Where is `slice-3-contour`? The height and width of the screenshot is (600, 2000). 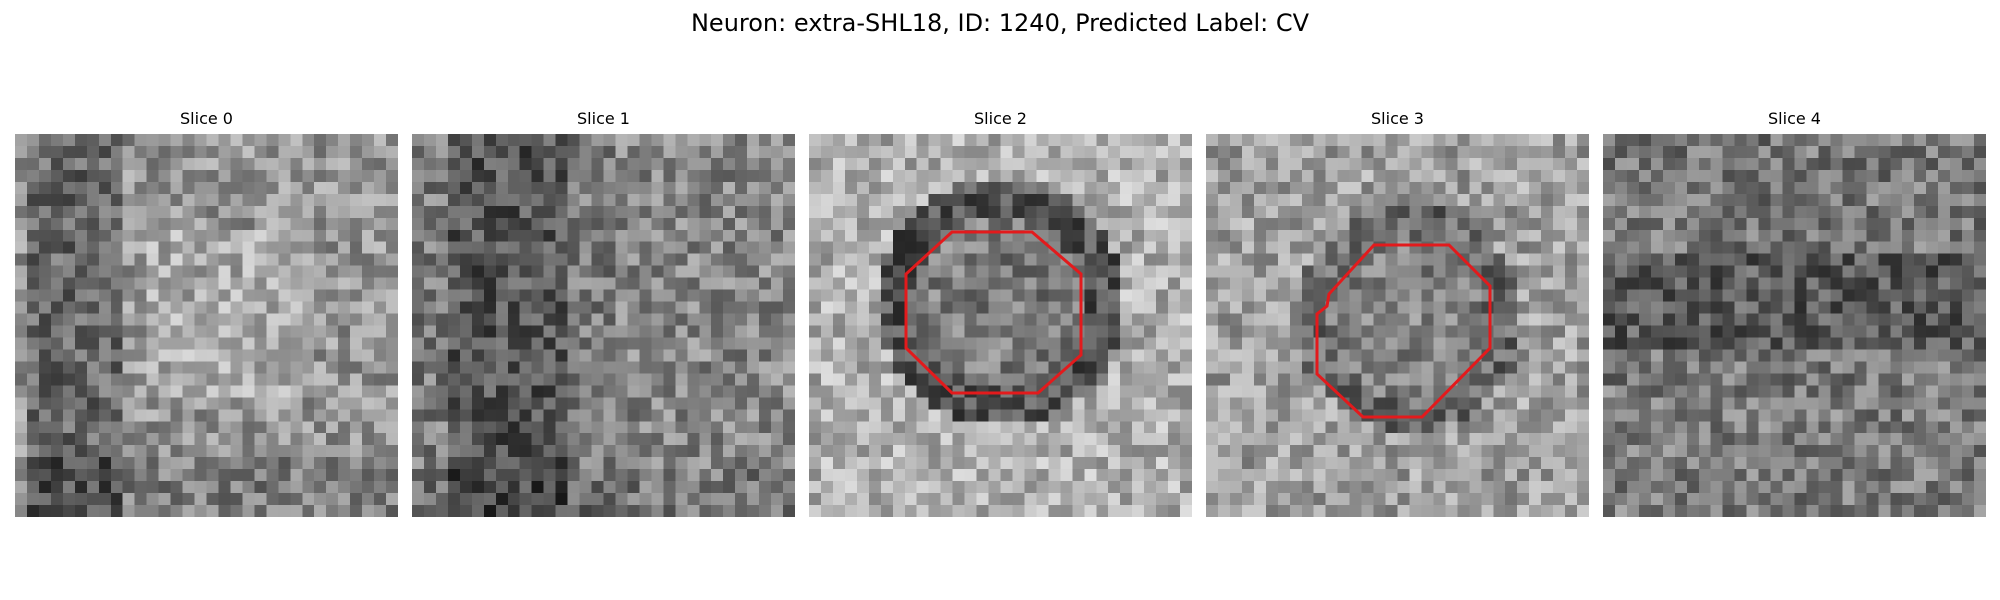 slice-3-contour is located at coordinates (1403, 331).